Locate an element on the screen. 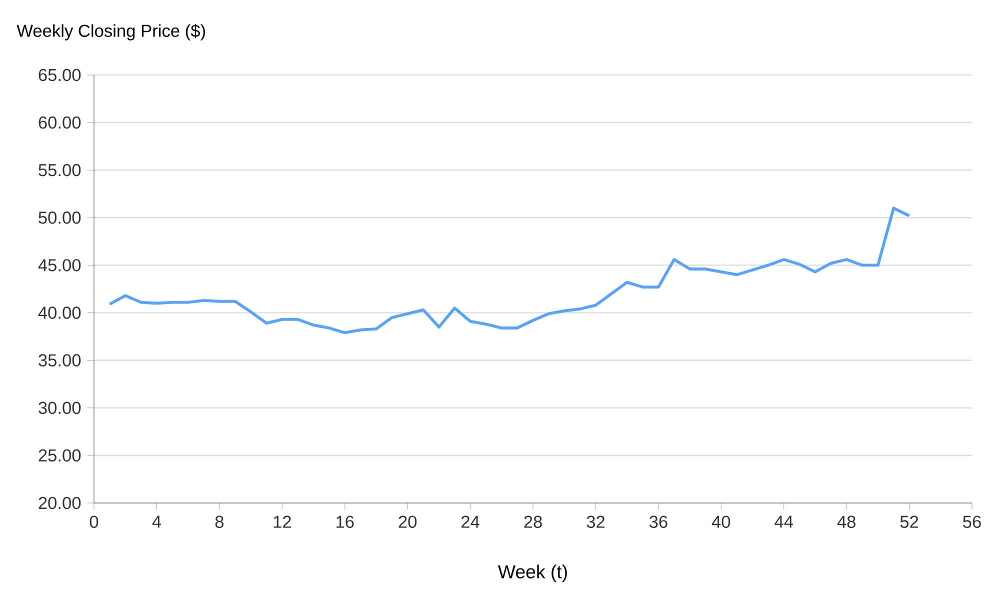 The image size is (989, 599). x-tick-label: 16 is located at coordinates (345, 522).